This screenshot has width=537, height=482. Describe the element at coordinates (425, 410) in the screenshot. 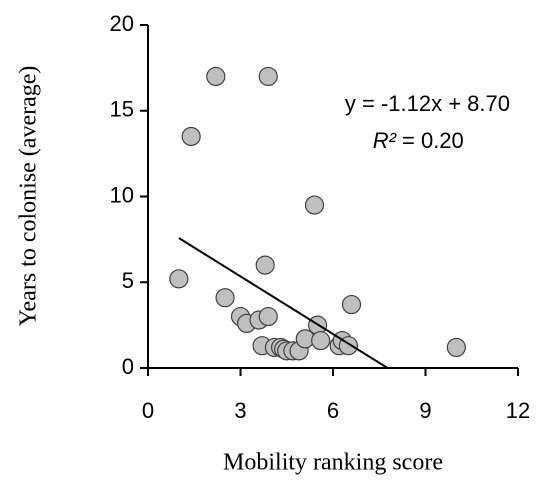

I see `x-tick-label: 9` at that location.